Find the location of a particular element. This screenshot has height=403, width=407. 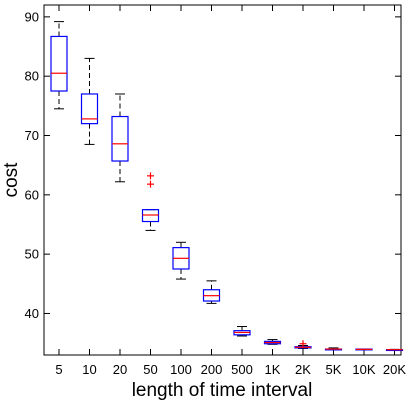

x-tick-label: 1K is located at coordinates (273, 369).